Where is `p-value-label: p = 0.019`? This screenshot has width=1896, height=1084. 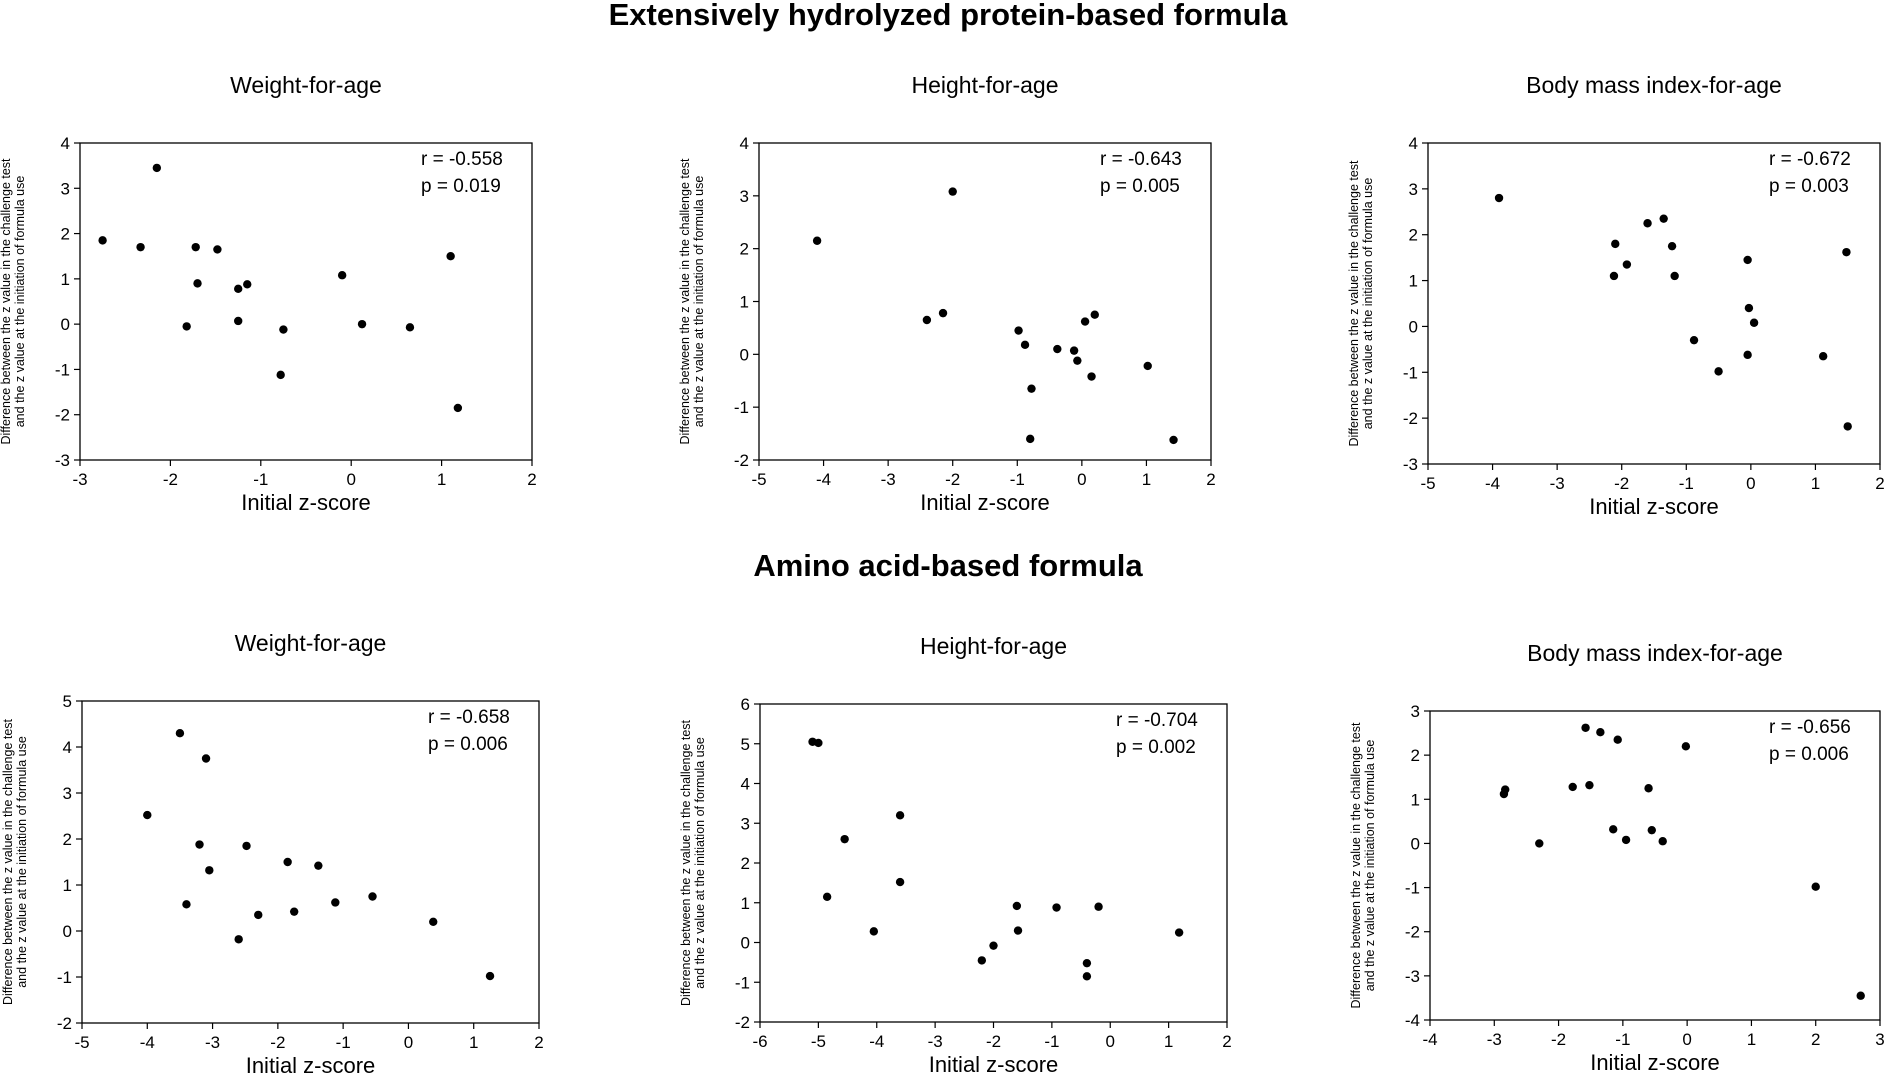 p-value-label: p = 0.019 is located at coordinates (461, 186).